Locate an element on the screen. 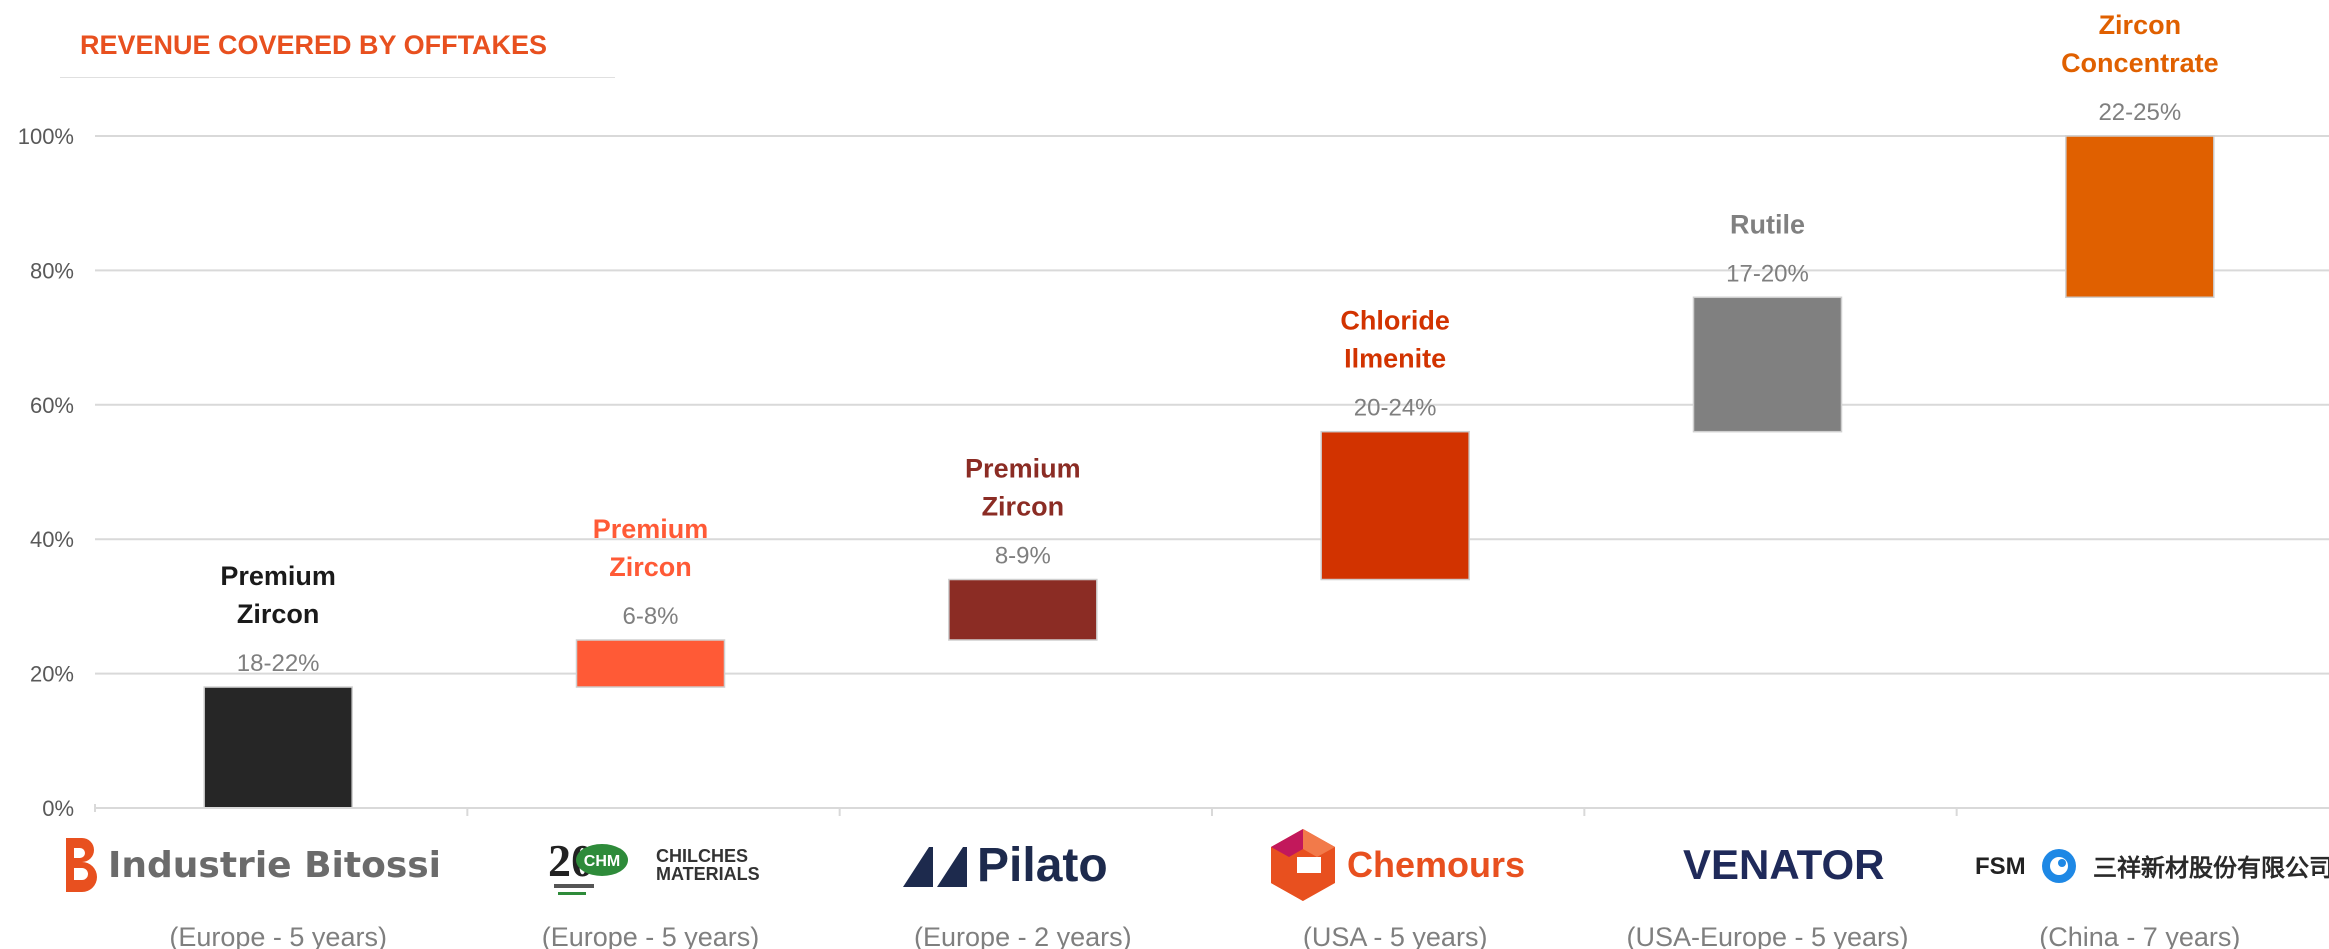 The image size is (2329, 949). category-description: (Europe - 2 years) is located at coordinates (1023, 935).